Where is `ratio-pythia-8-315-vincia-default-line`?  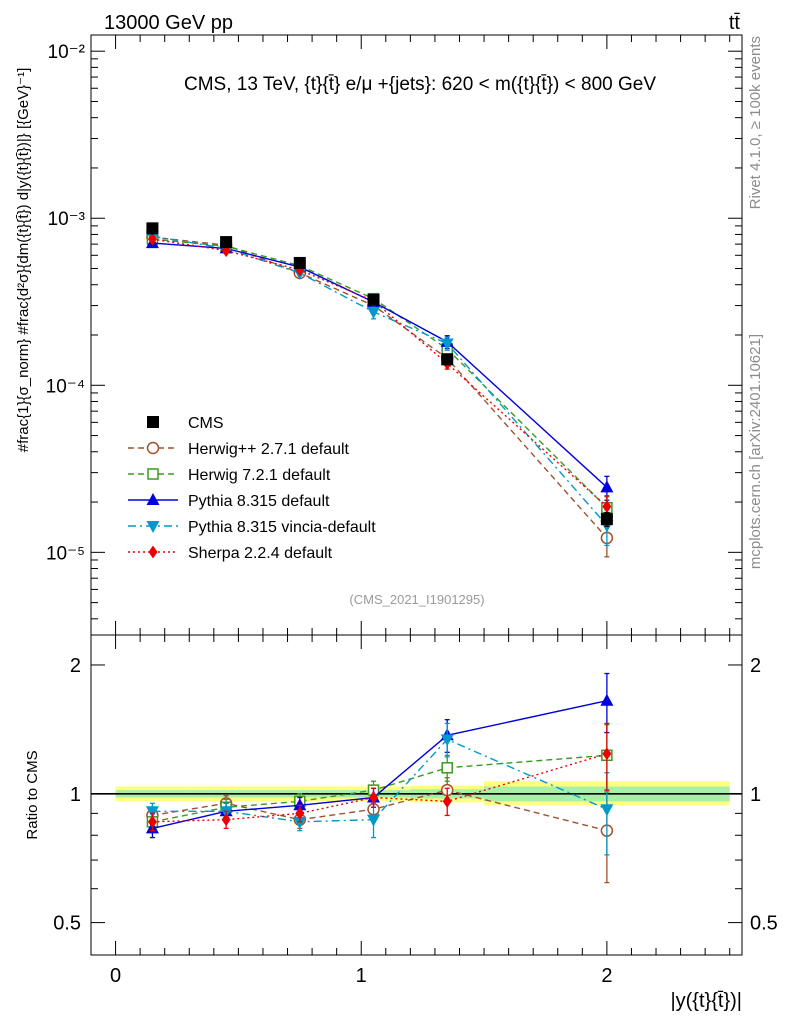 ratio-pythia-8-315-vincia-default-line is located at coordinates (380, 780).